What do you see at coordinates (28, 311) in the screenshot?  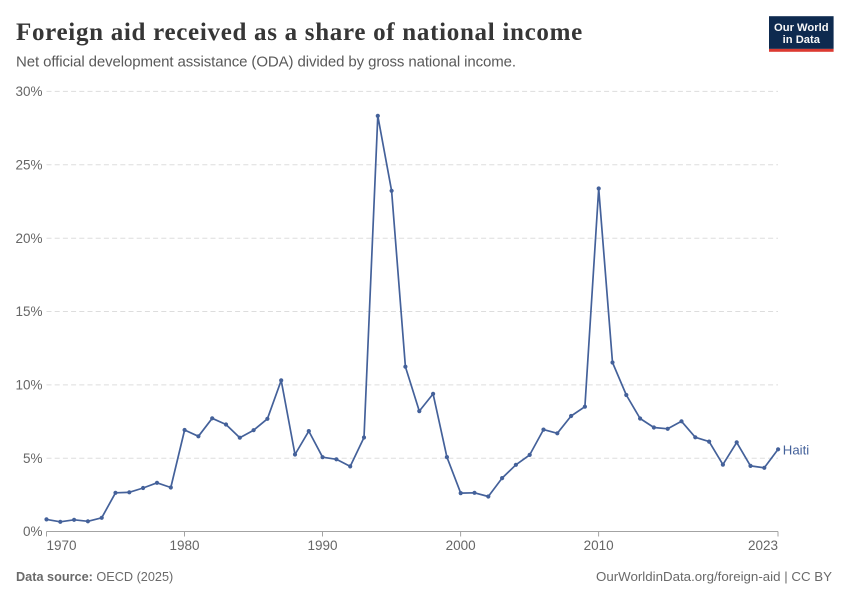 I see `svg-text: 15%` at bounding box center [28, 311].